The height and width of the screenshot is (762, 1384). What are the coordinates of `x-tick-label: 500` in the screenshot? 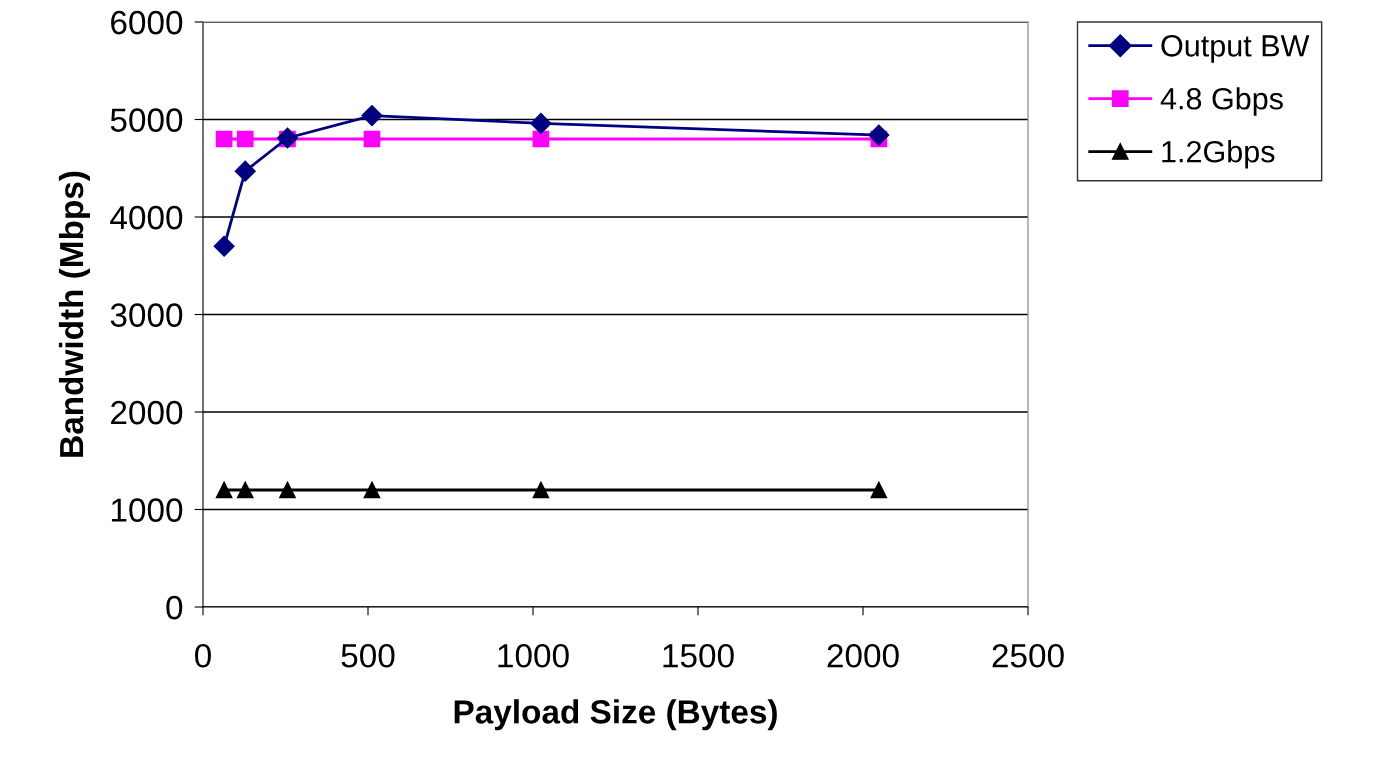 It's located at (368, 655).